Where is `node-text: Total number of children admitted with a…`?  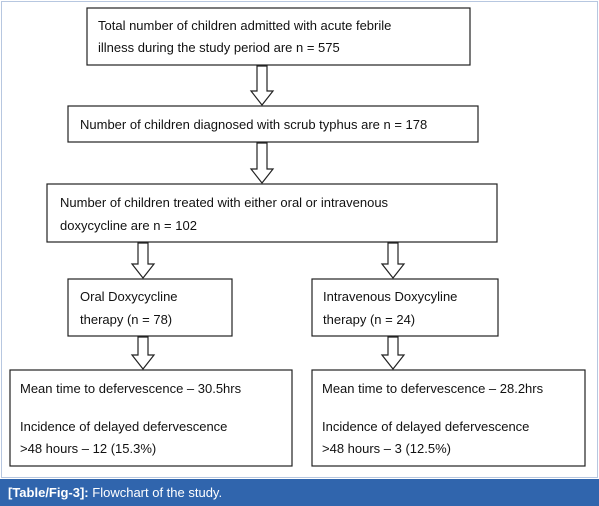 node-text: Total number of children admitted with a… is located at coordinates (244, 25).